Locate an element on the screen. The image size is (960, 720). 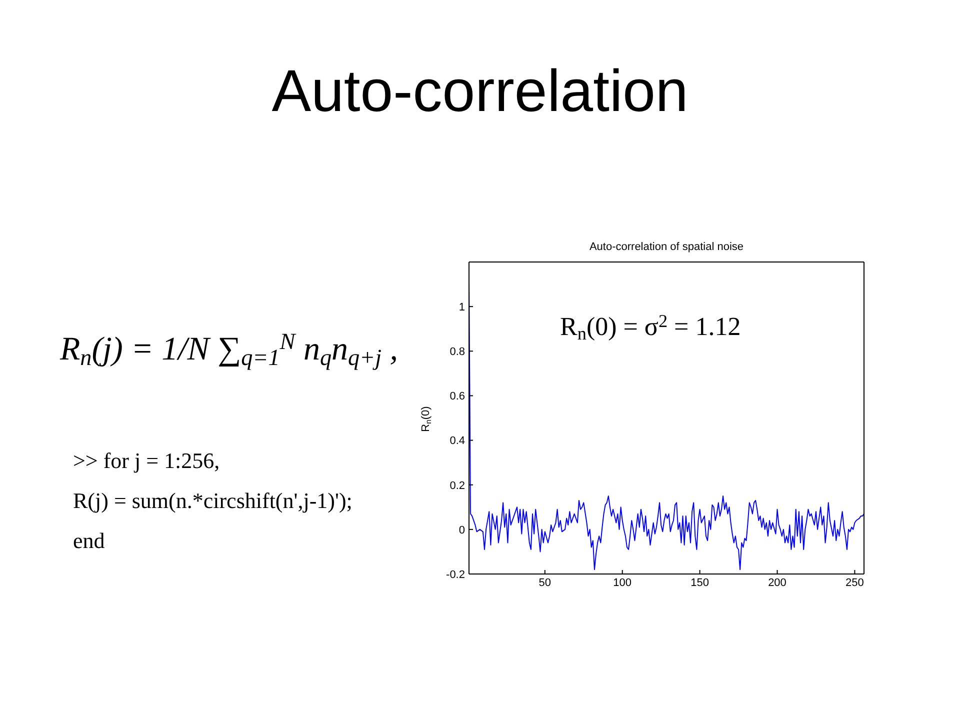
text: R$_{n}$(j) = 1/N ∑$_{q=1}$$^{N}$ n$_{q}$n$_{q+j}$ , is located at coordinates (229, 349).